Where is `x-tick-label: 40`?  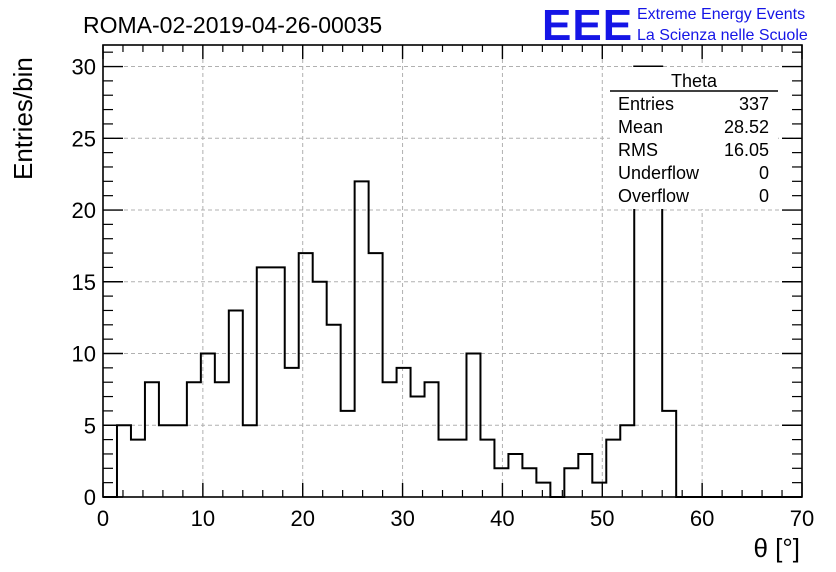
x-tick-label: 40 is located at coordinates (502, 518).